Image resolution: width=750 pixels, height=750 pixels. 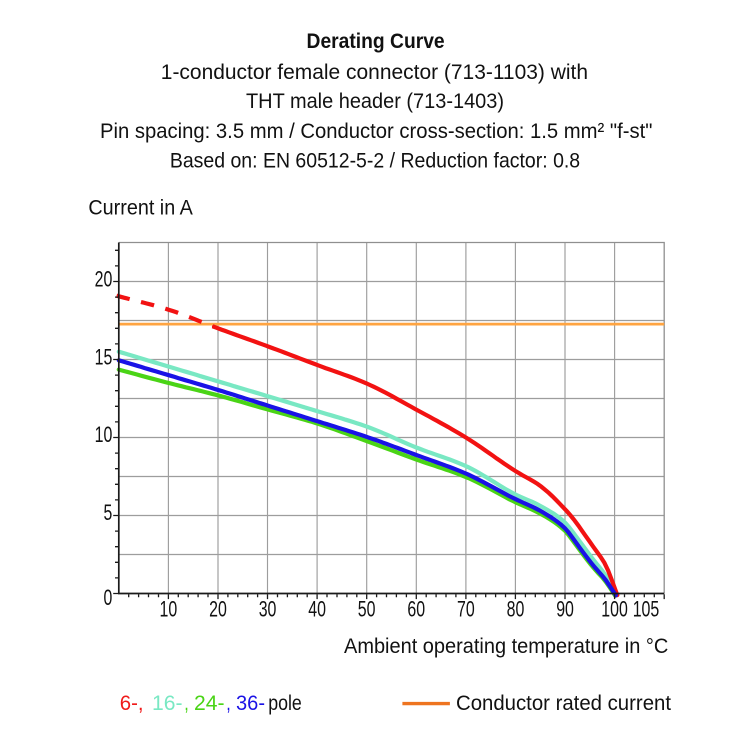 What do you see at coordinates (516, 609) in the screenshot?
I see `svg-text: 80` at bounding box center [516, 609].